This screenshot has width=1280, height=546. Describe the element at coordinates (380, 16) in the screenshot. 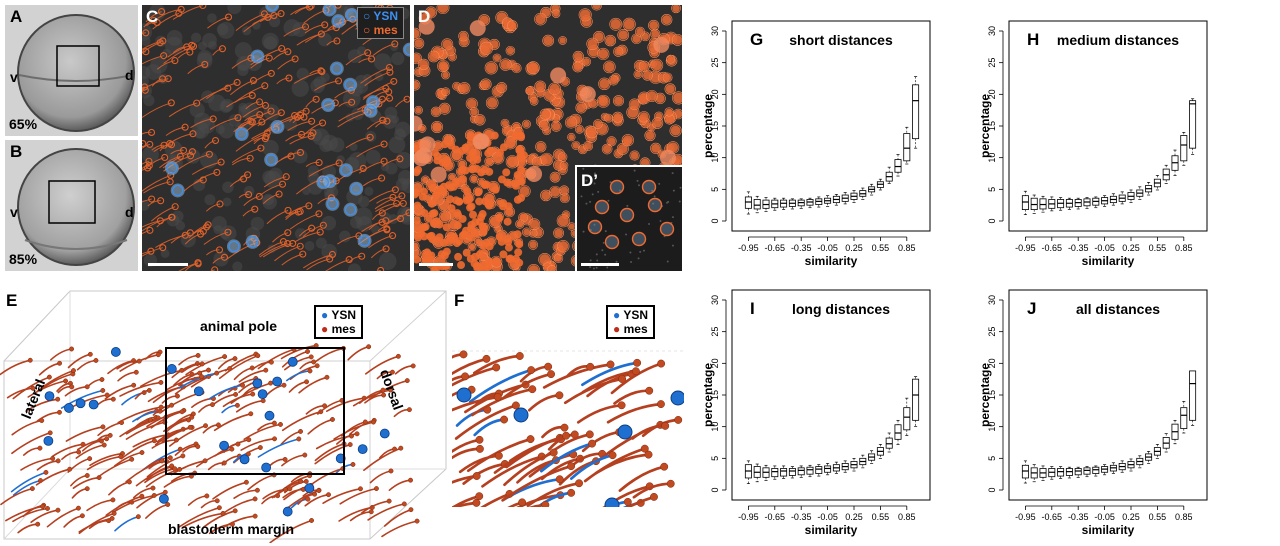

I see `legend-c-ysn: ○ YSN` at that location.